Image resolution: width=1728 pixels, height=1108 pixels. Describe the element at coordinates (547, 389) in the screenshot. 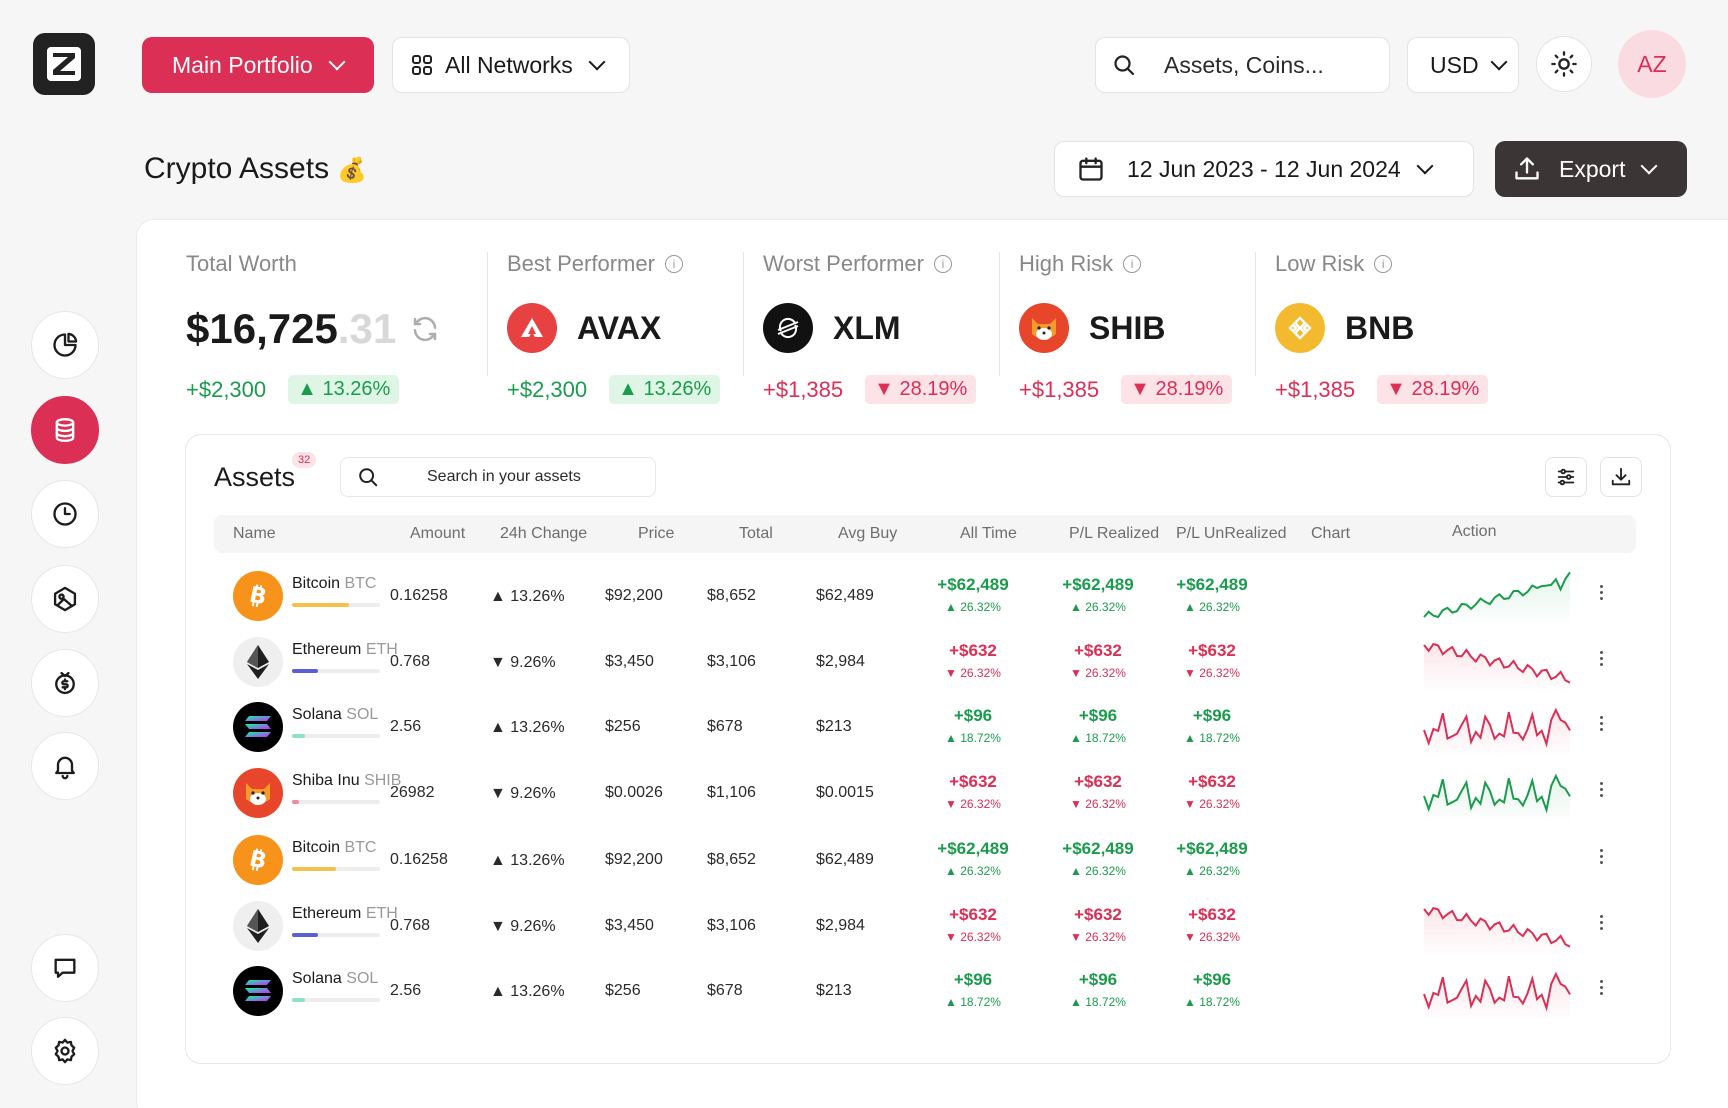

I see `best-change: +$2,300` at that location.